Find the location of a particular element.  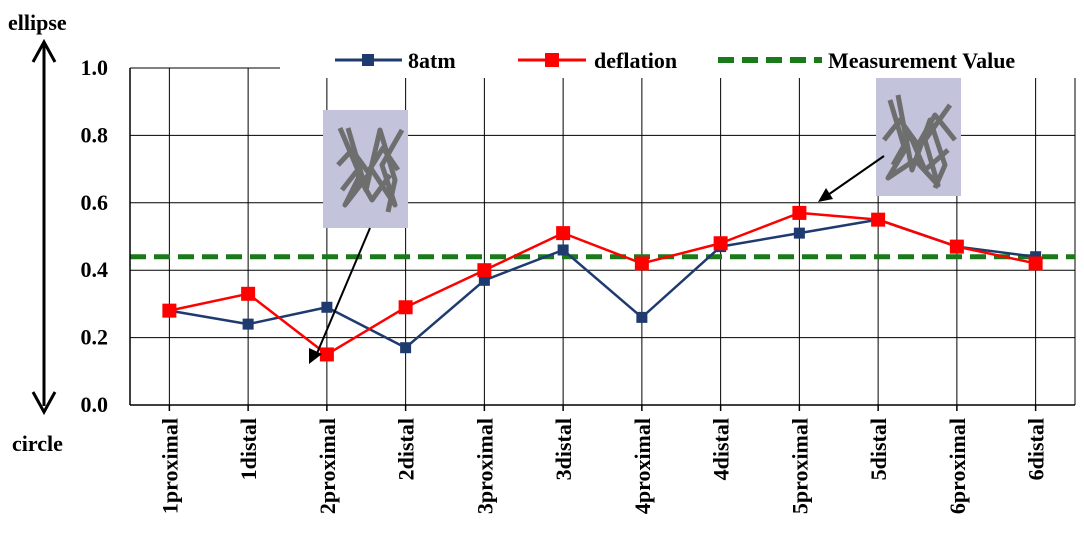

x-tick-label: 6distal is located at coordinates (1036, 449).